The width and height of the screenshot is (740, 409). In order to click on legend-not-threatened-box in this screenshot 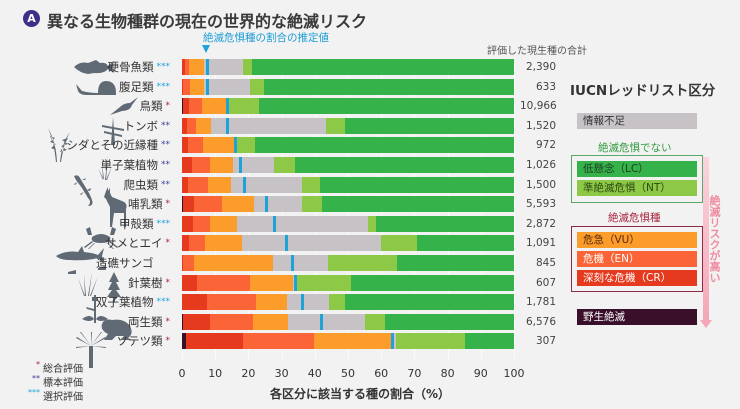, I will do `click(637, 179)`.